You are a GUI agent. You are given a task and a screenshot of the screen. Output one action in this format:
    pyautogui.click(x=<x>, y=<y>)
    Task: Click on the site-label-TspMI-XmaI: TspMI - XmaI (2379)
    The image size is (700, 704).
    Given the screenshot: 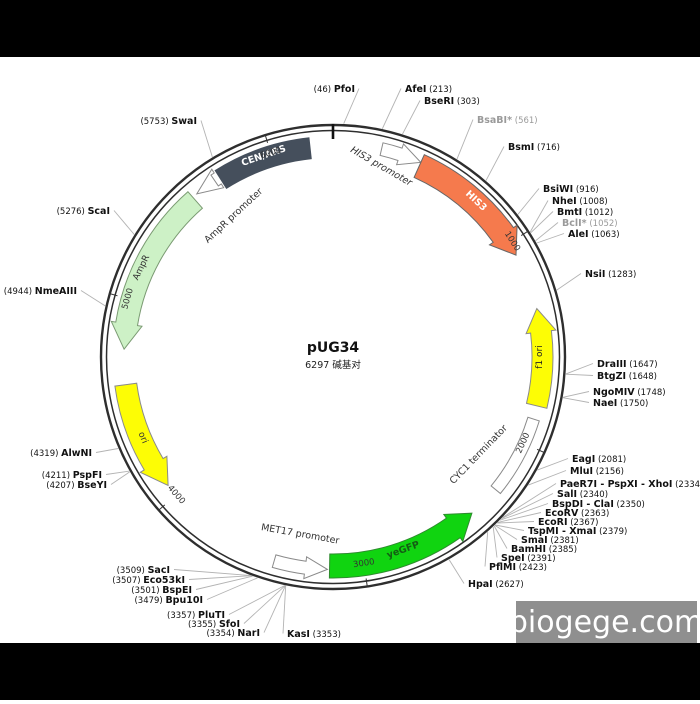 What is the action you would take?
    pyautogui.click(x=577, y=531)
    